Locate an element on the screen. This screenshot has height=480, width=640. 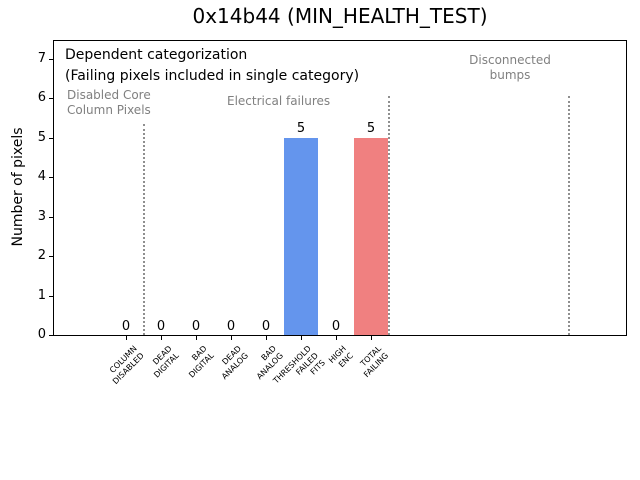
y-tick-label: 4 is located at coordinates (41, 176).